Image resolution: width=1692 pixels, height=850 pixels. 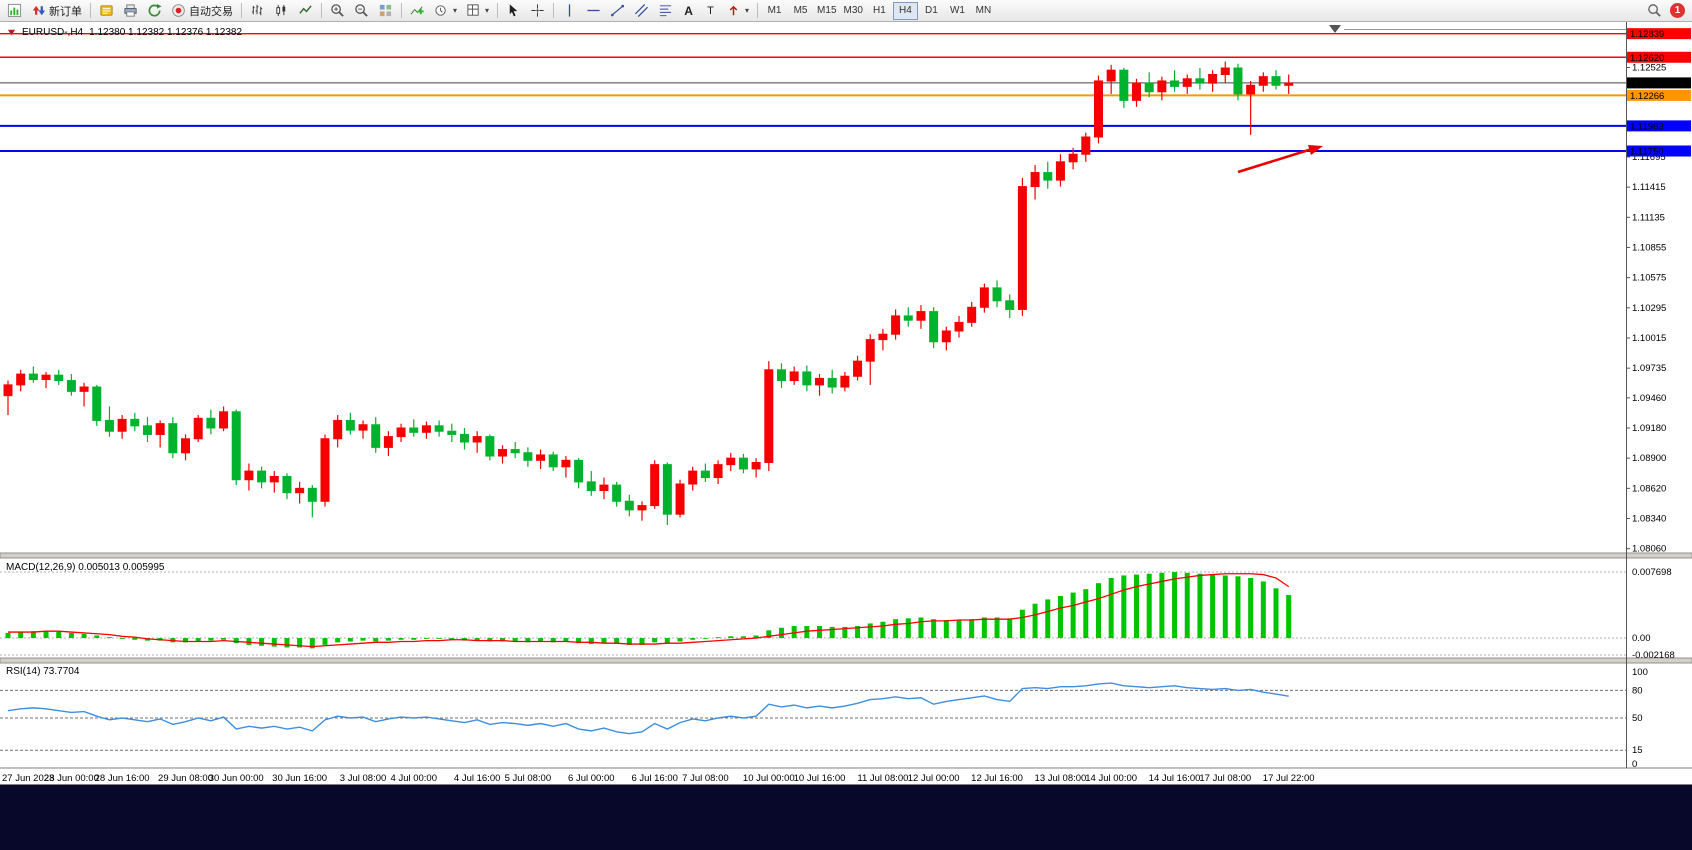 I want to click on ohlc-values: 1.12380 1.12382 1.12376 1.12382, so click(x=166, y=32).